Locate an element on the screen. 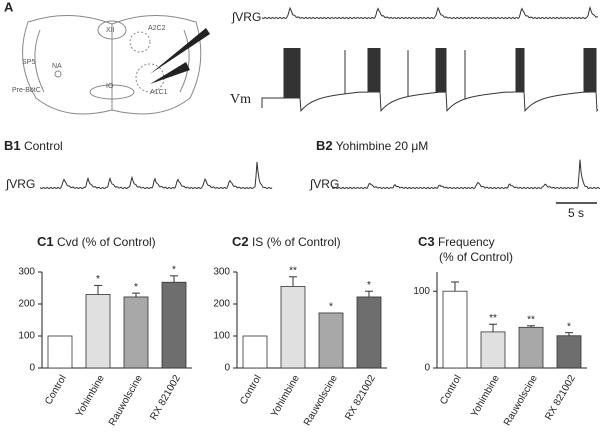 This screenshot has width=602, height=433. panel-label: B1 is located at coordinates (12, 145).